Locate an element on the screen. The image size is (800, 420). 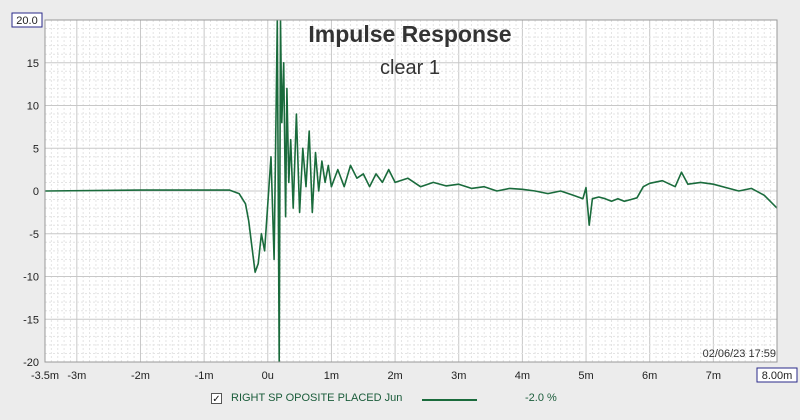
x-tick-label: 0u is located at coordinates (268, 376).